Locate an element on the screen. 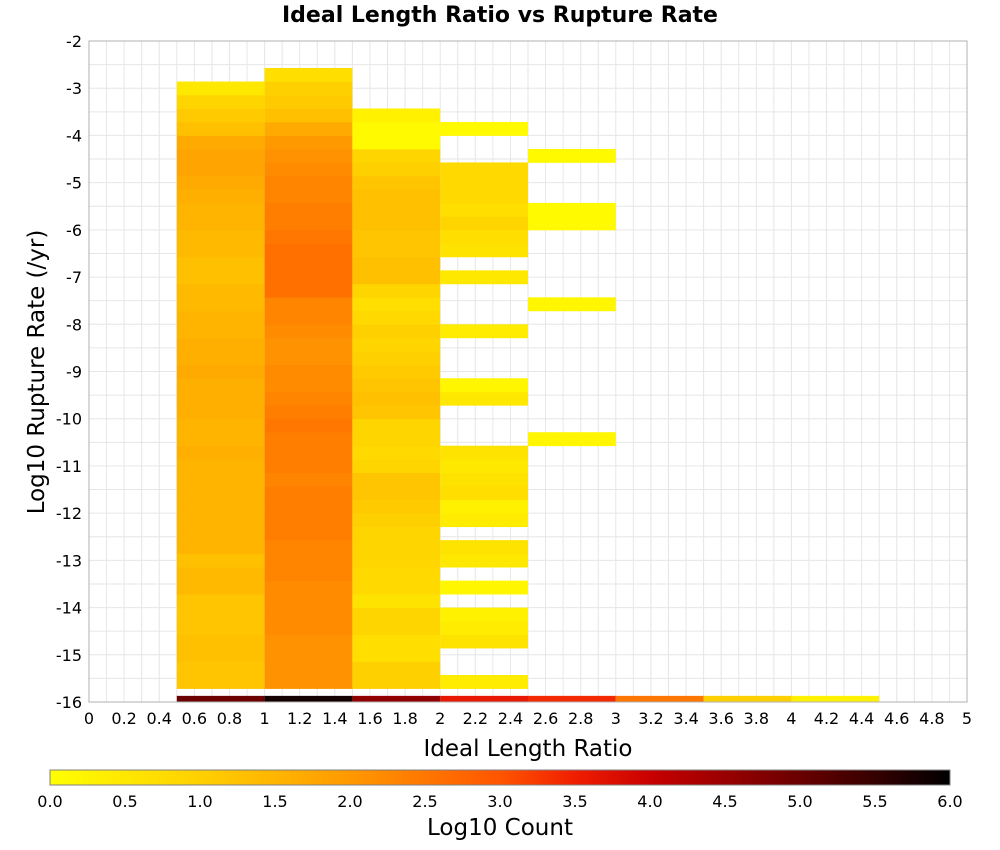  colorbar-ticks: 0.0 0.5 1.0 1.5 2.0 2.5 3.0 3.5 4.0 4.5 5.0 5.5 6.0 is located at coordinates (499, 801).